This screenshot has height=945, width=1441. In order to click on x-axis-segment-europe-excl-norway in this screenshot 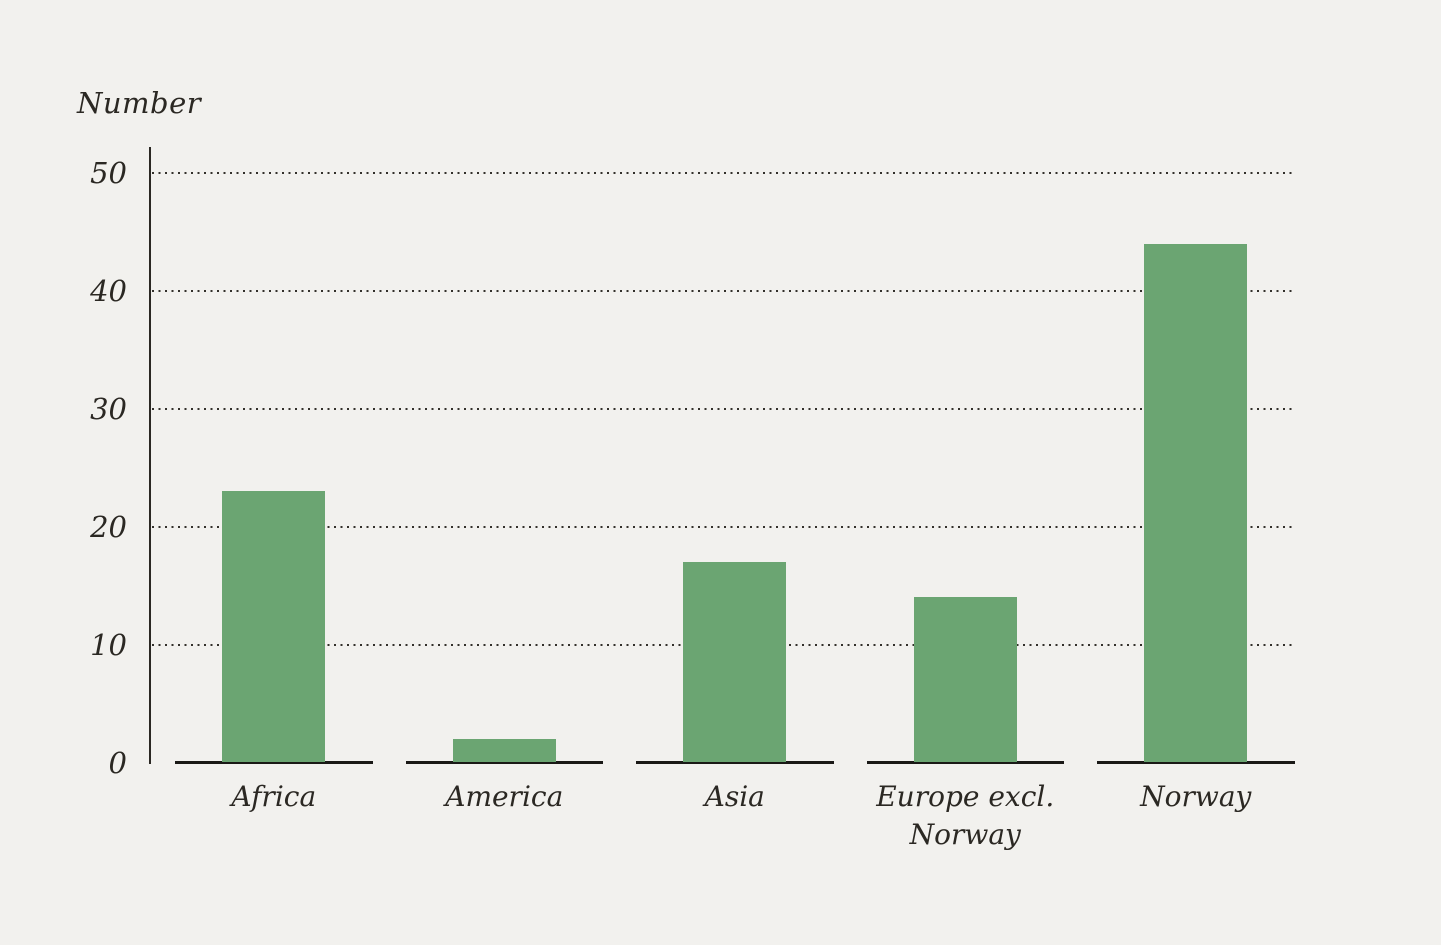, I will do `click(965, 762)`.